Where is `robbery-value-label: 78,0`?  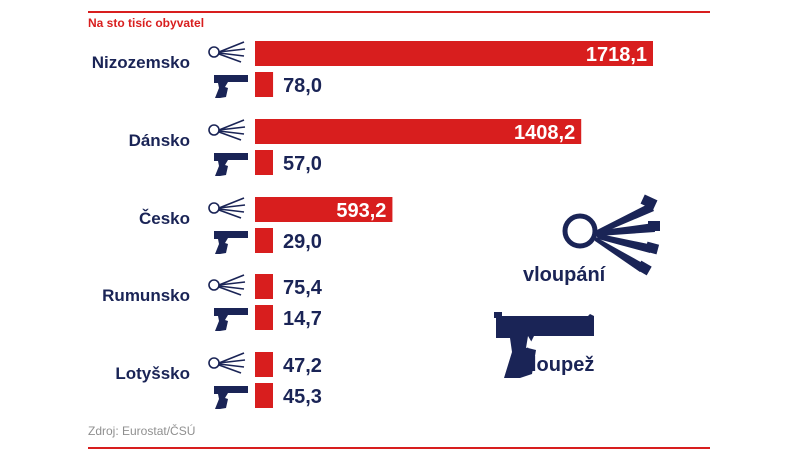 robbery-value-label: 78,0 is located at coordinates (302, 86).